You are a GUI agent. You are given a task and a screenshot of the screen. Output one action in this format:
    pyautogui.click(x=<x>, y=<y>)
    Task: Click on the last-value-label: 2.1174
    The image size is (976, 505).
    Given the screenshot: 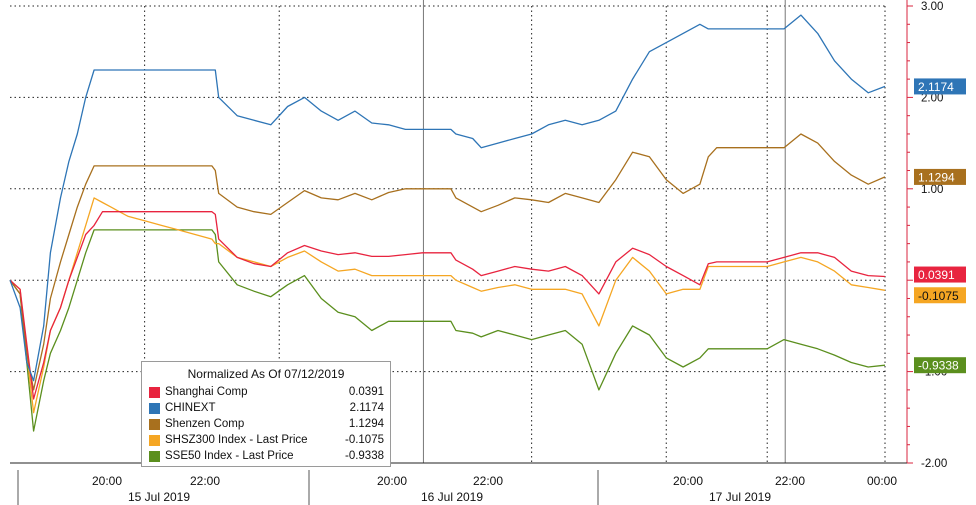 What is the action you would take?
    pyautogui.click(x=936, y=87)
    